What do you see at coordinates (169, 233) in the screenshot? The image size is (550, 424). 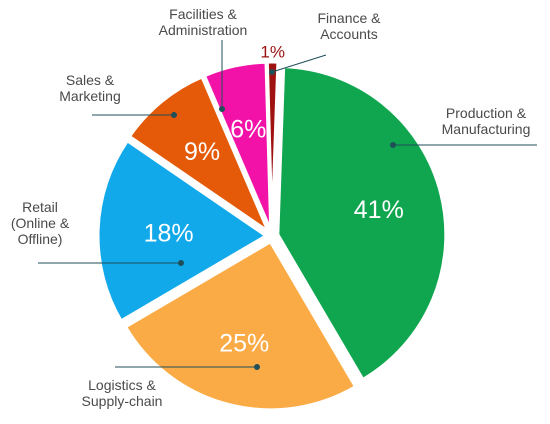 I see `slice-value-label: 18%` at bounding box center [169, 233].